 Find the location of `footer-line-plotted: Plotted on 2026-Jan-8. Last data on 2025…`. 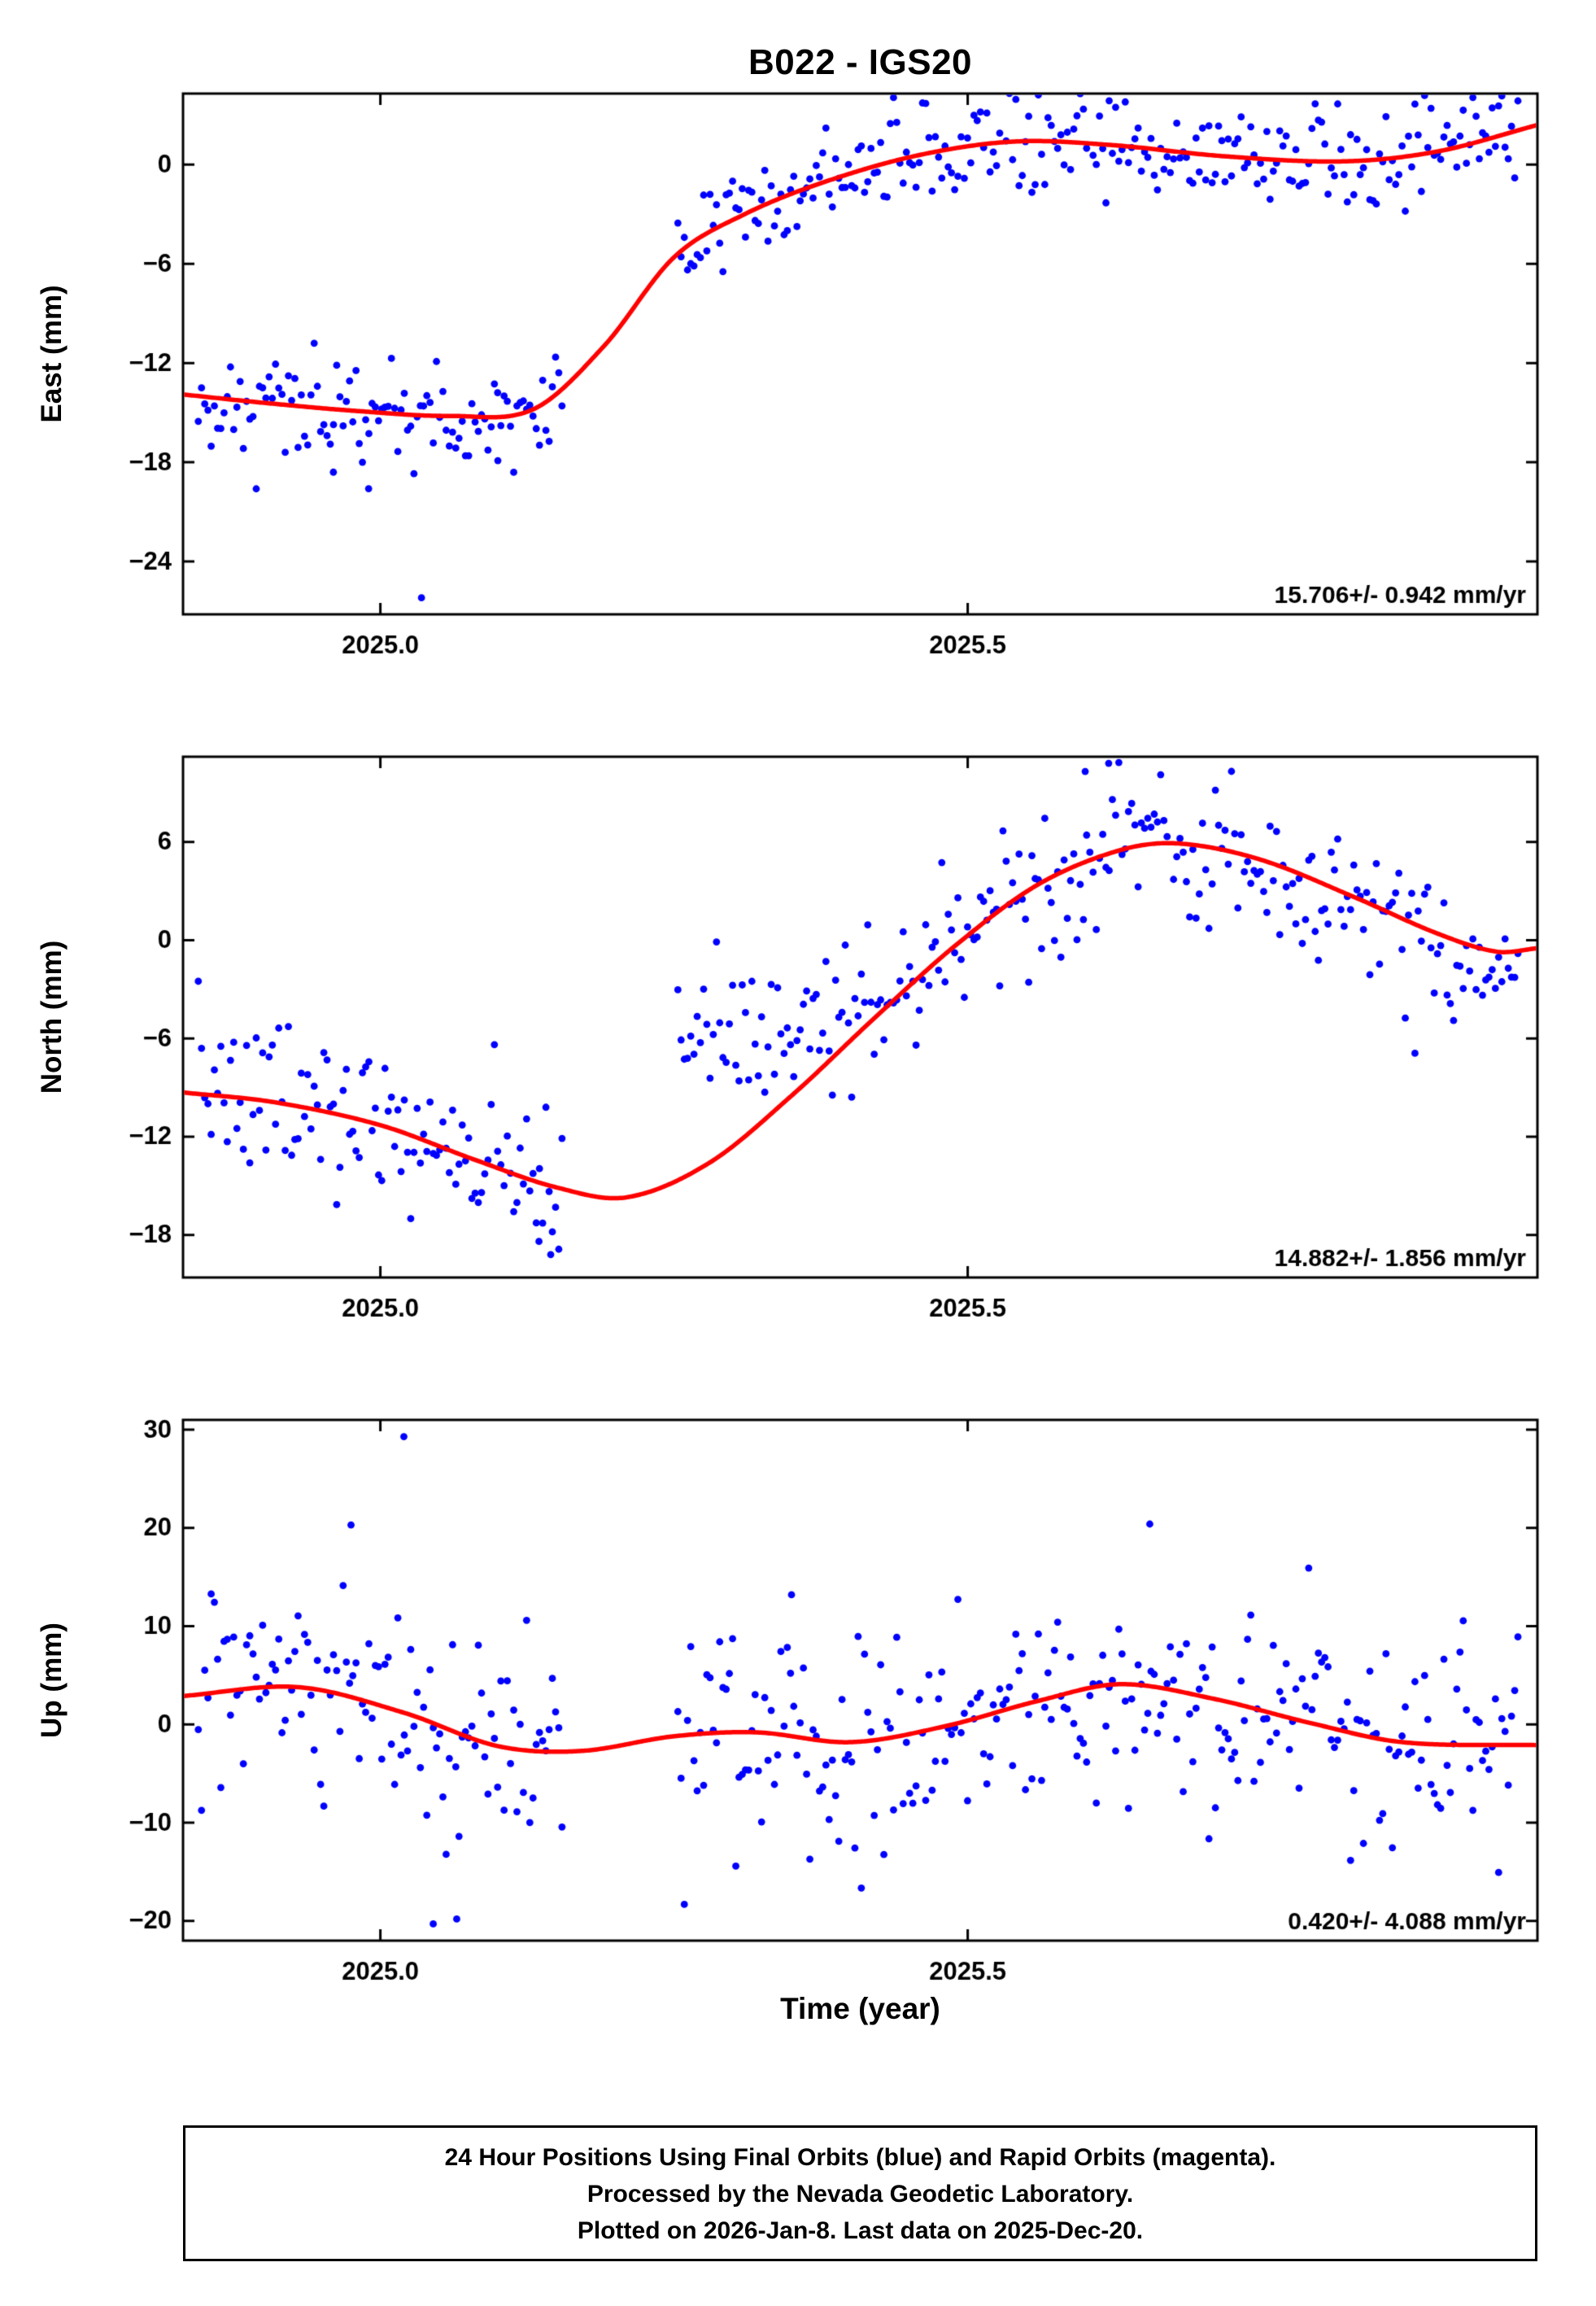

footer-line-plotted: Plotted on 2026-Jan-8. Last data on 2025… is located at coordinates (860, 2230).